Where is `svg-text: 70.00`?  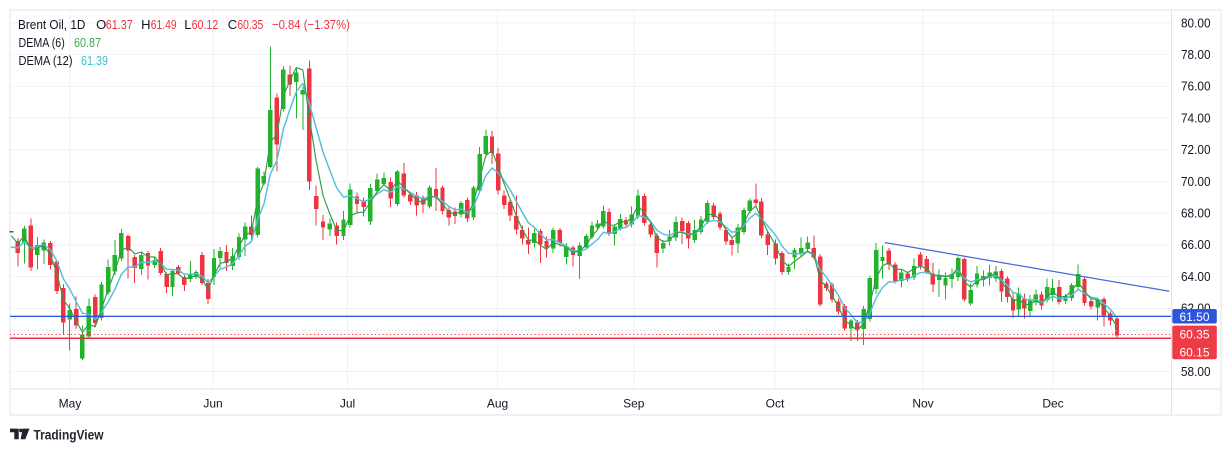 svg-text: 70.00 is located at coordinates (1196, 182).